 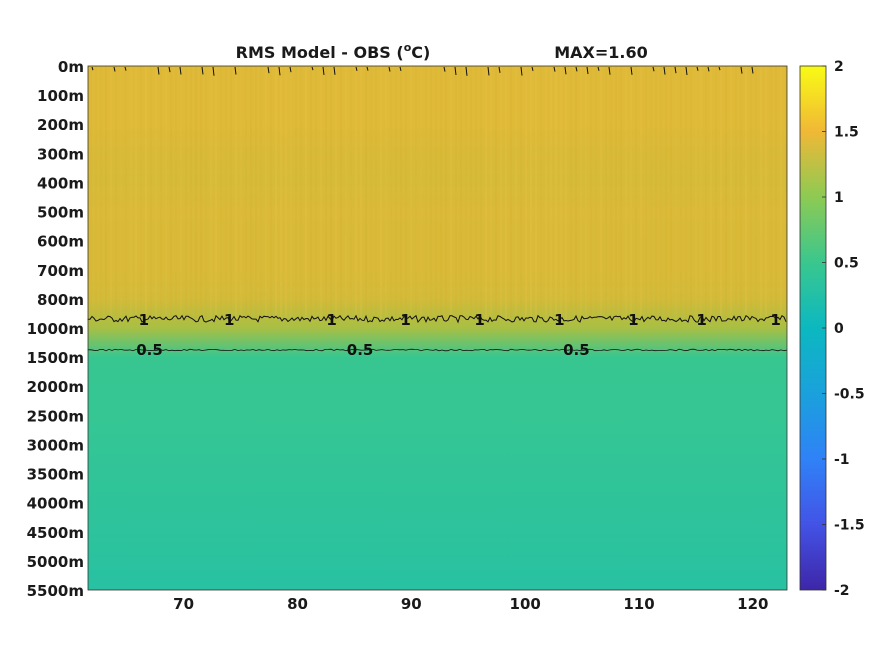 I want to click on y-tick-label: 5000m, so click(x=55, y=562).